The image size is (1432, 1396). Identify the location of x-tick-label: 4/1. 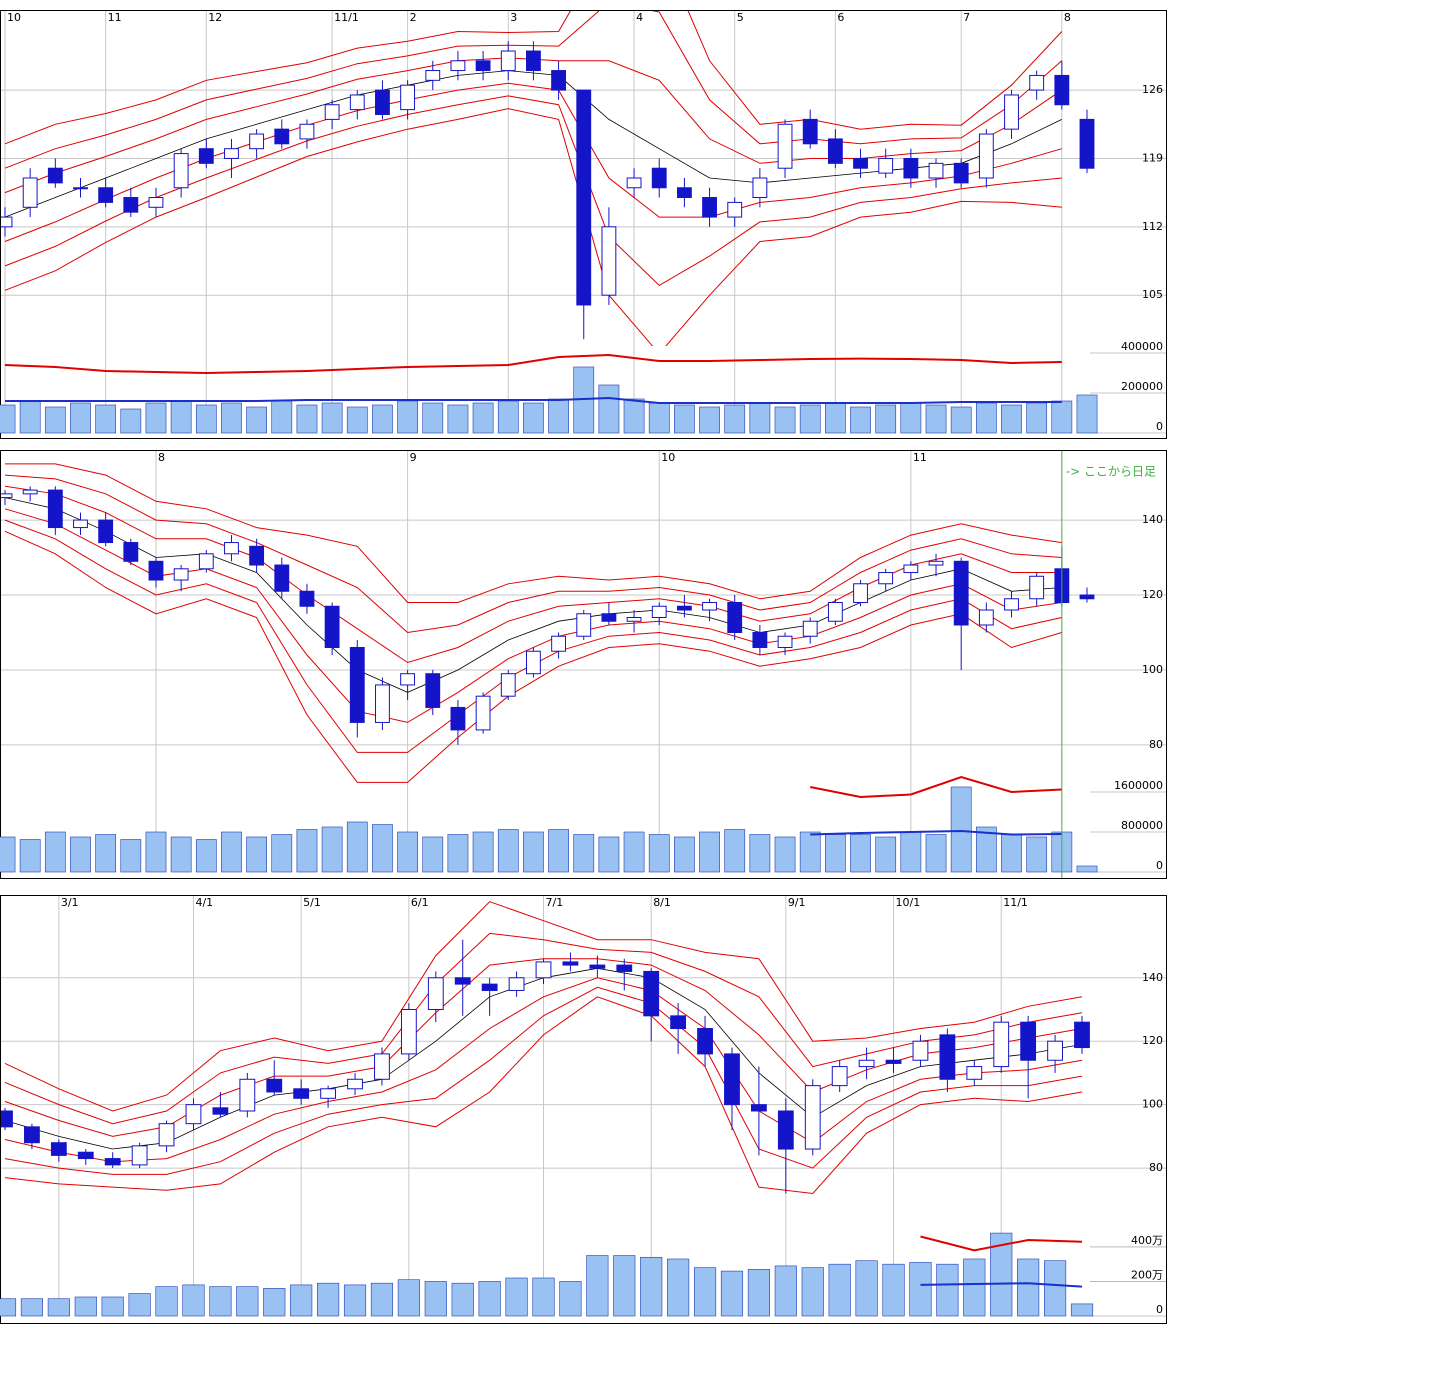
(204, 902).